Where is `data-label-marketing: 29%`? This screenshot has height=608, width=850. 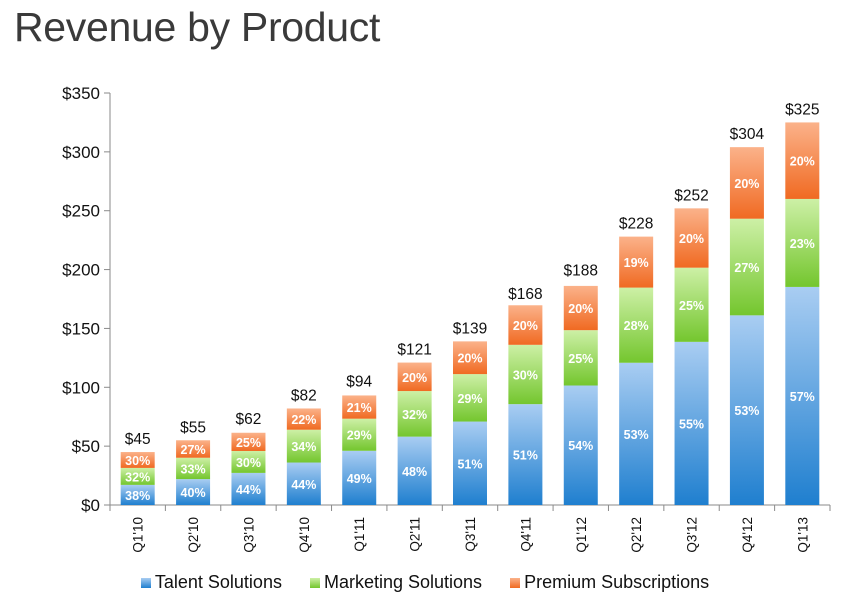 data-label-marketing: 29% is located at coordinates (359, 436).